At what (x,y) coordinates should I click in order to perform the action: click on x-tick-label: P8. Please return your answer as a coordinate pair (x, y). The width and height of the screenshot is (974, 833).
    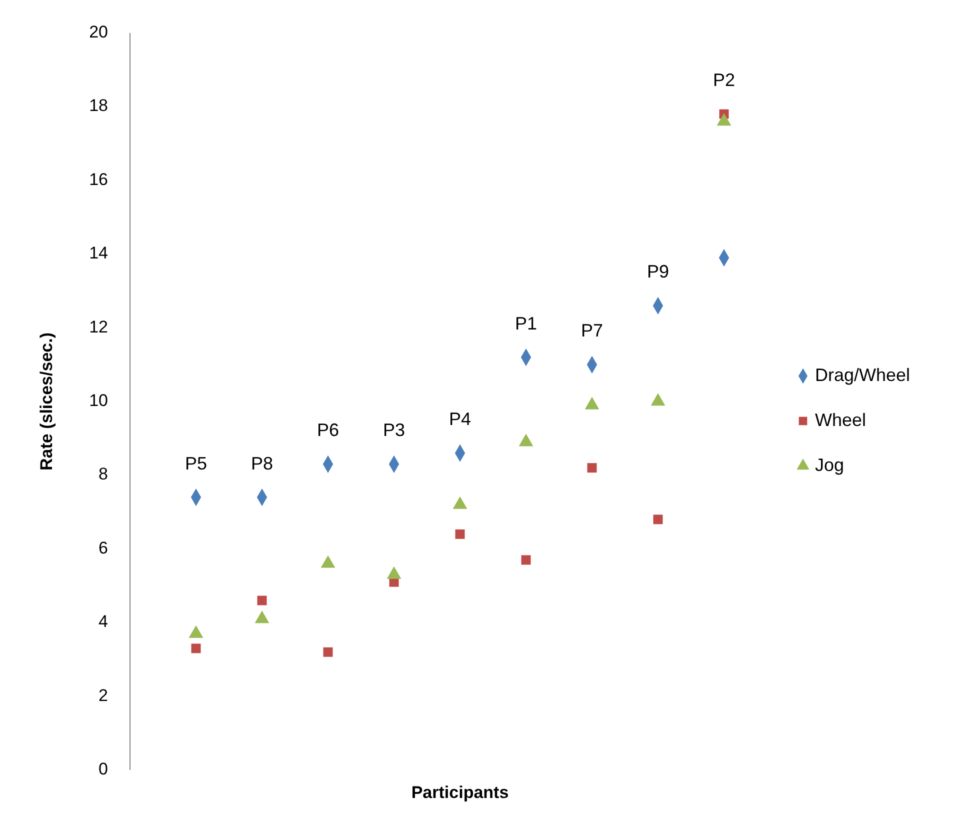
    Looking at the image, I should click on (262, 463).